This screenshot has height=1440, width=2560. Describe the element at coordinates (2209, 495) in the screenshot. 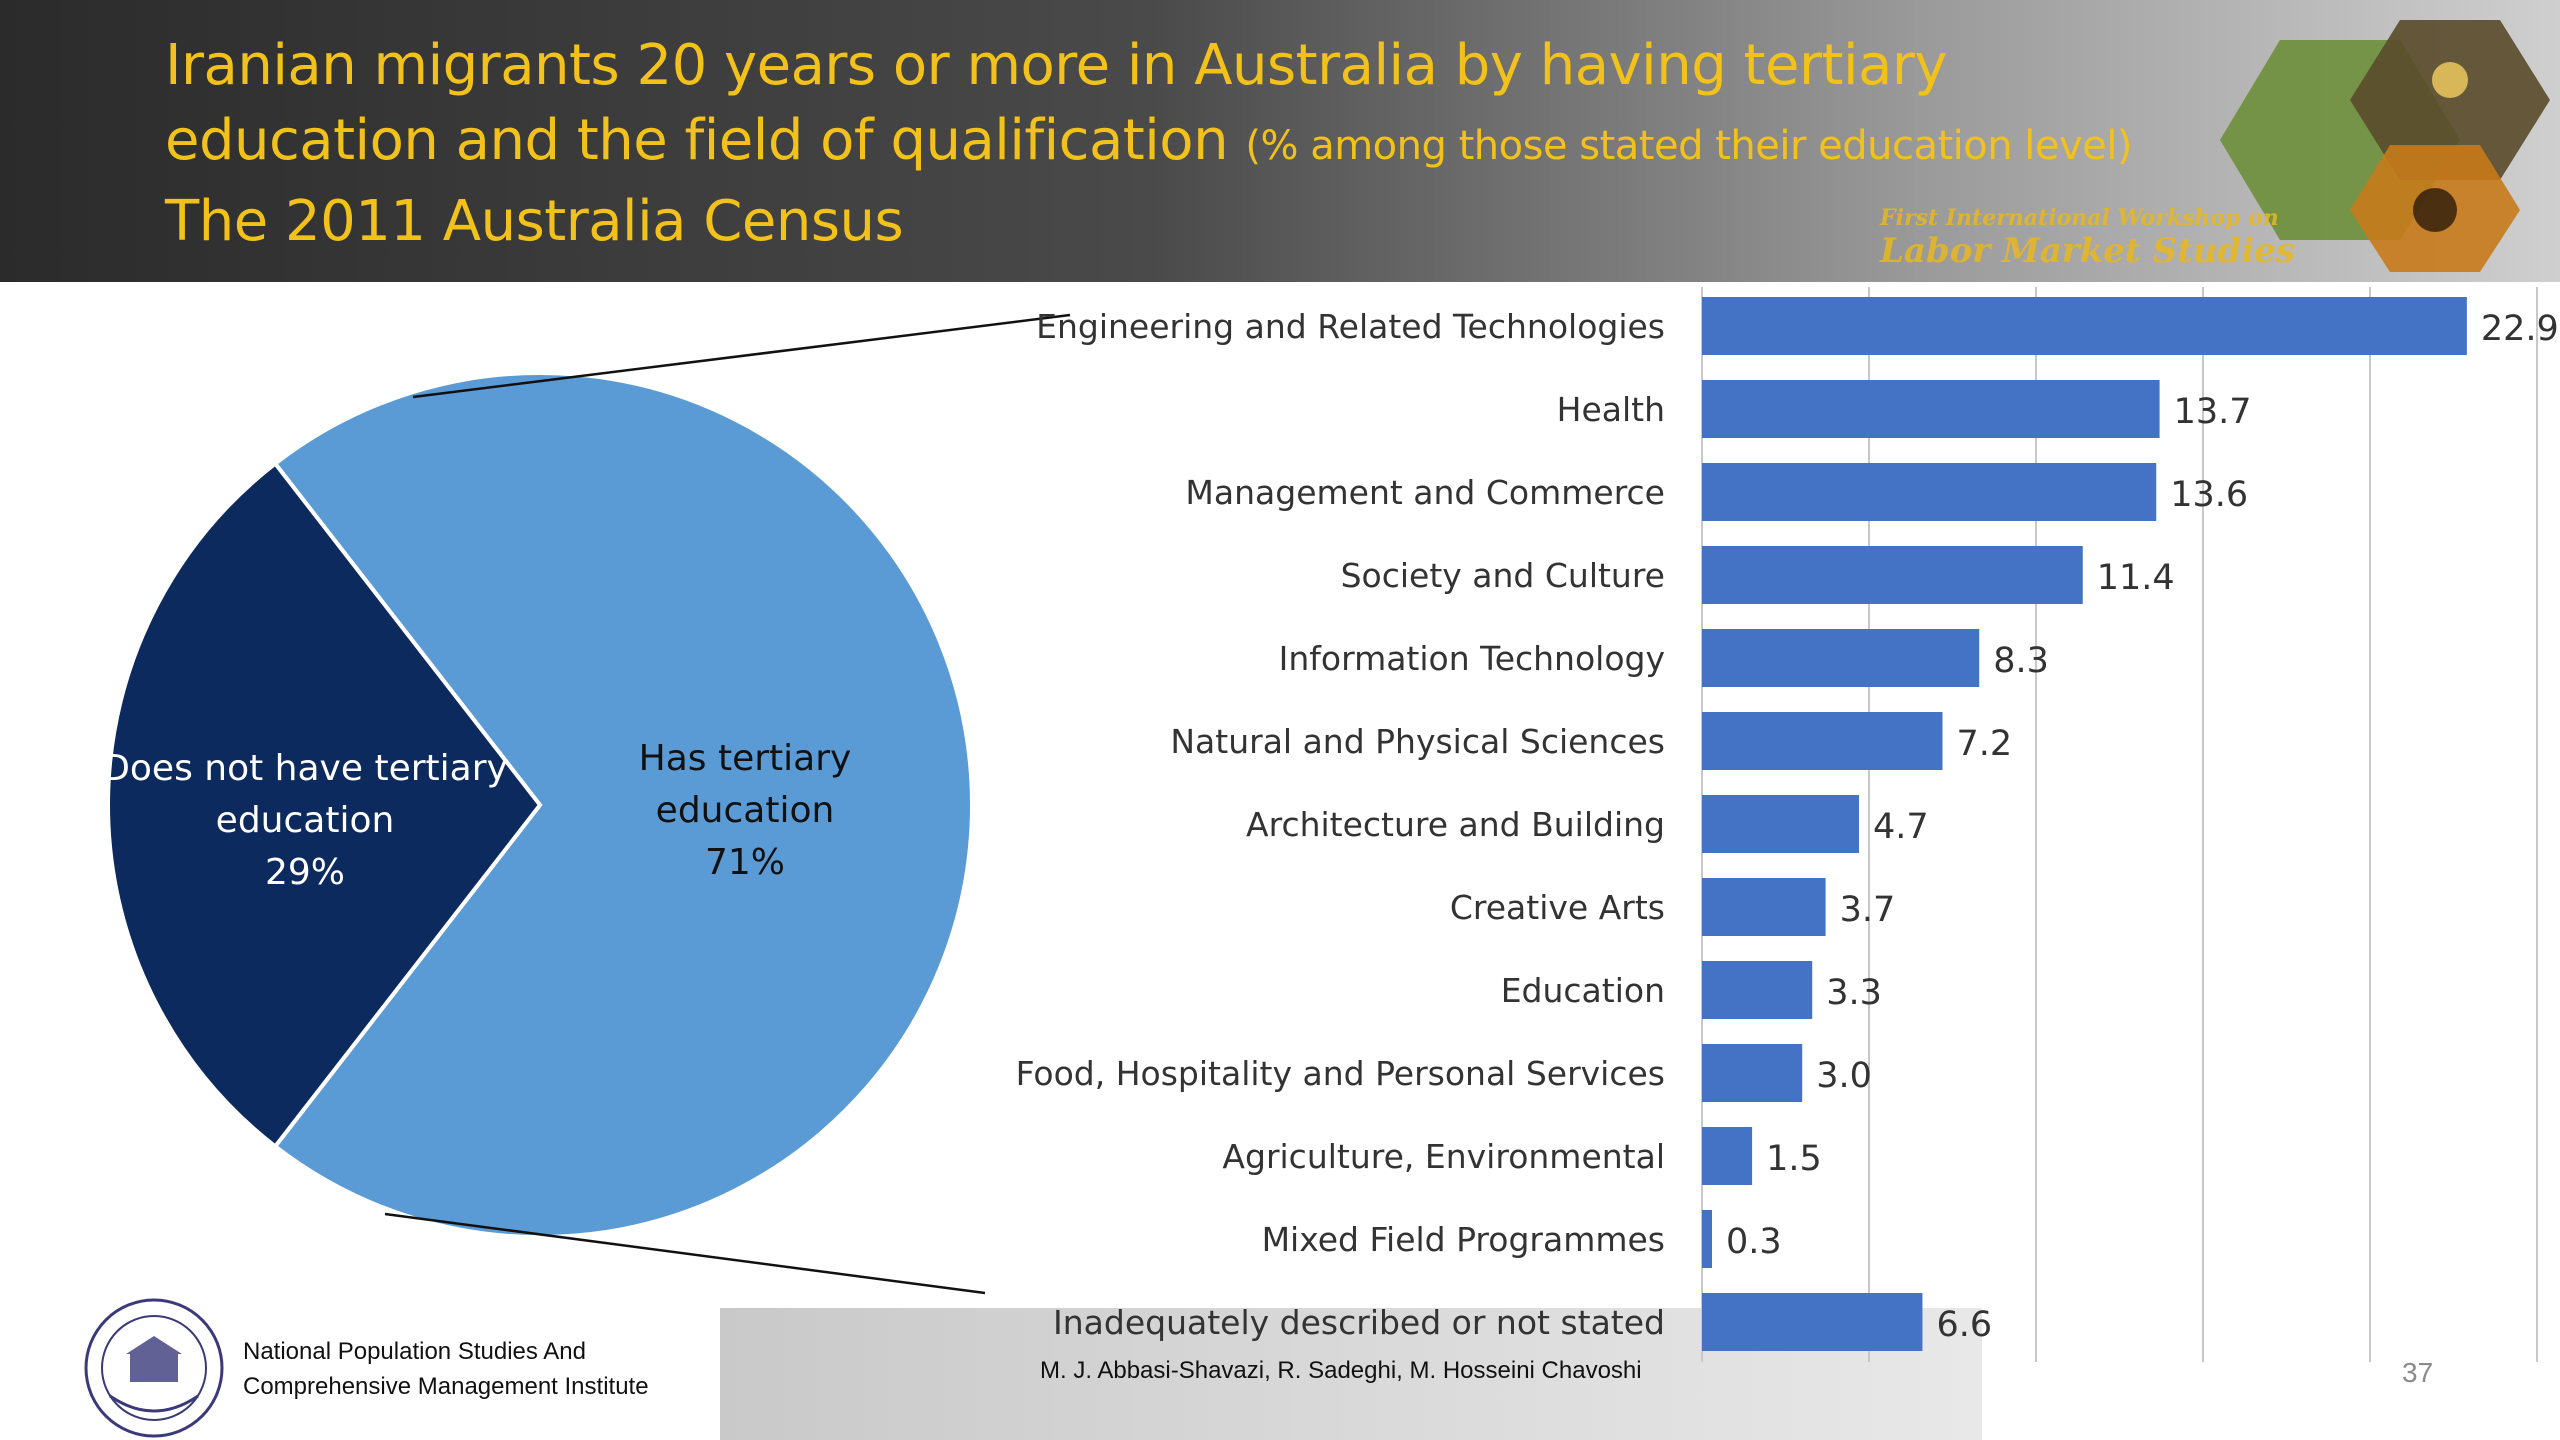

I see `bar-value-label: 13.6` at that location.